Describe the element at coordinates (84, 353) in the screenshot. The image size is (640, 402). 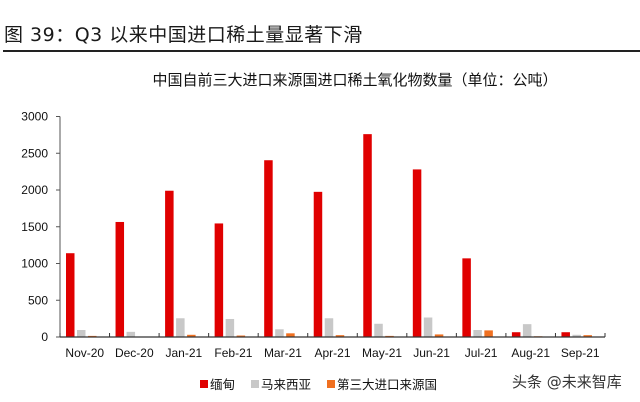
I see `x-tick-label: Nov-20` at that location.